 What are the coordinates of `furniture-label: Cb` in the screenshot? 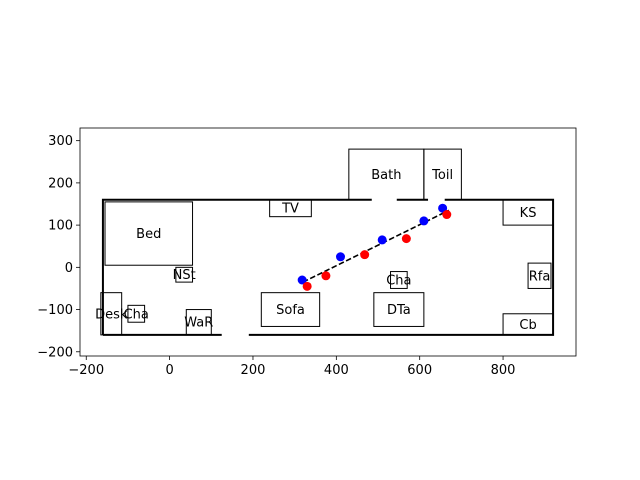 It's located at (527, 325).